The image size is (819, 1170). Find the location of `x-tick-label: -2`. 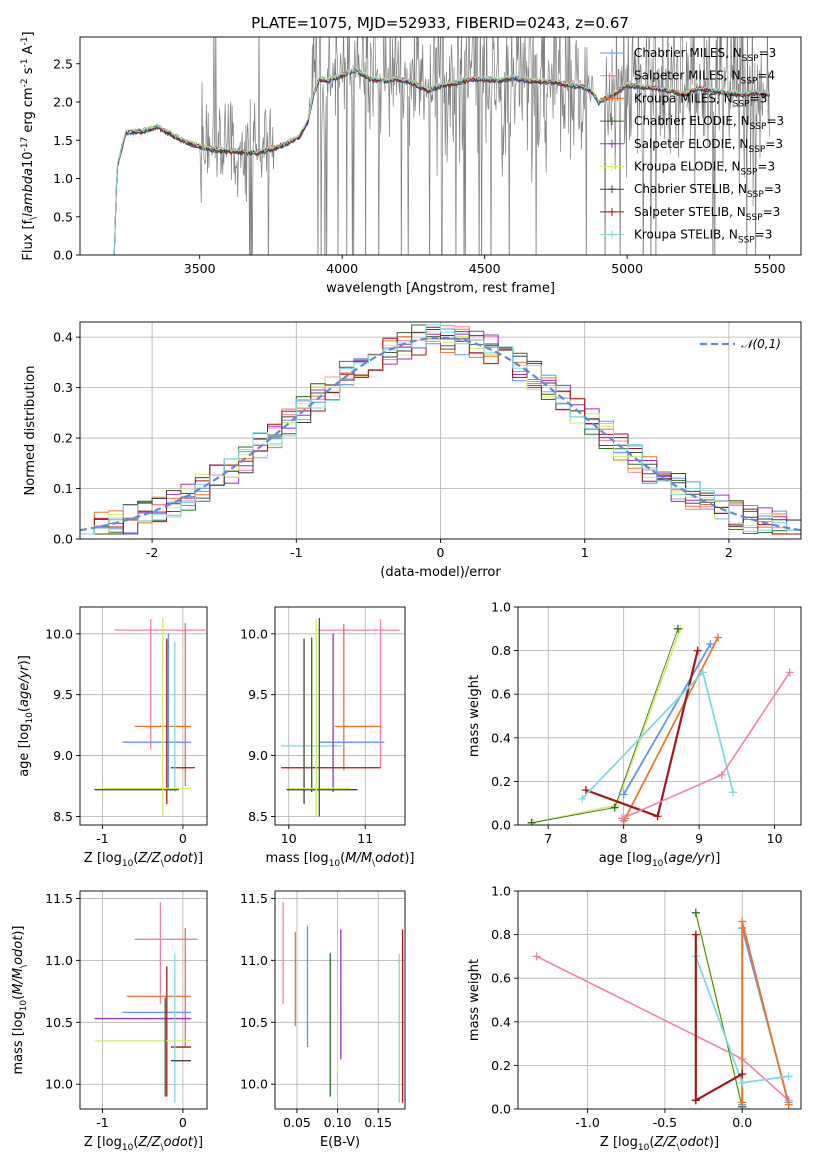

x-tick-label: -2 is located at coordinates (152, 552).